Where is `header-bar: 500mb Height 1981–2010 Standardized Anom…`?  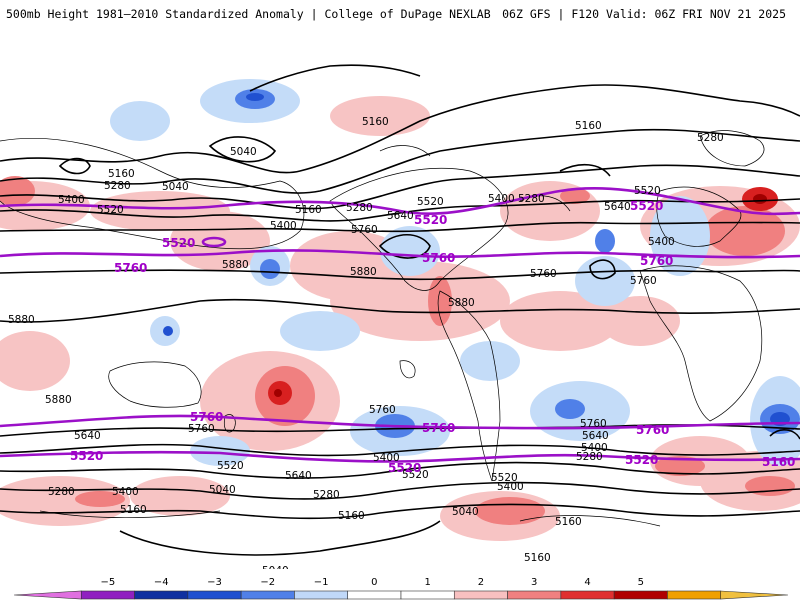 header-bar: 500mb Height 1981–2010 Standardized Anom… is located at coordinates (400, 13).